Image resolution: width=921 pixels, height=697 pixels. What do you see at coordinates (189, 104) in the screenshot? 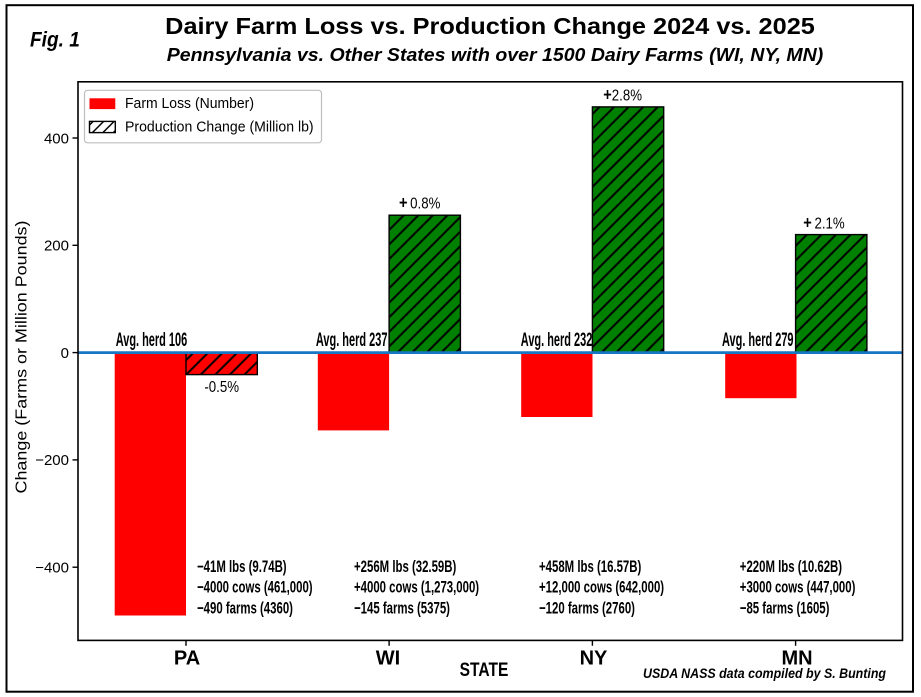
I see `svg-text: Farm Loss (Number)` at bounding box center [189, 104].